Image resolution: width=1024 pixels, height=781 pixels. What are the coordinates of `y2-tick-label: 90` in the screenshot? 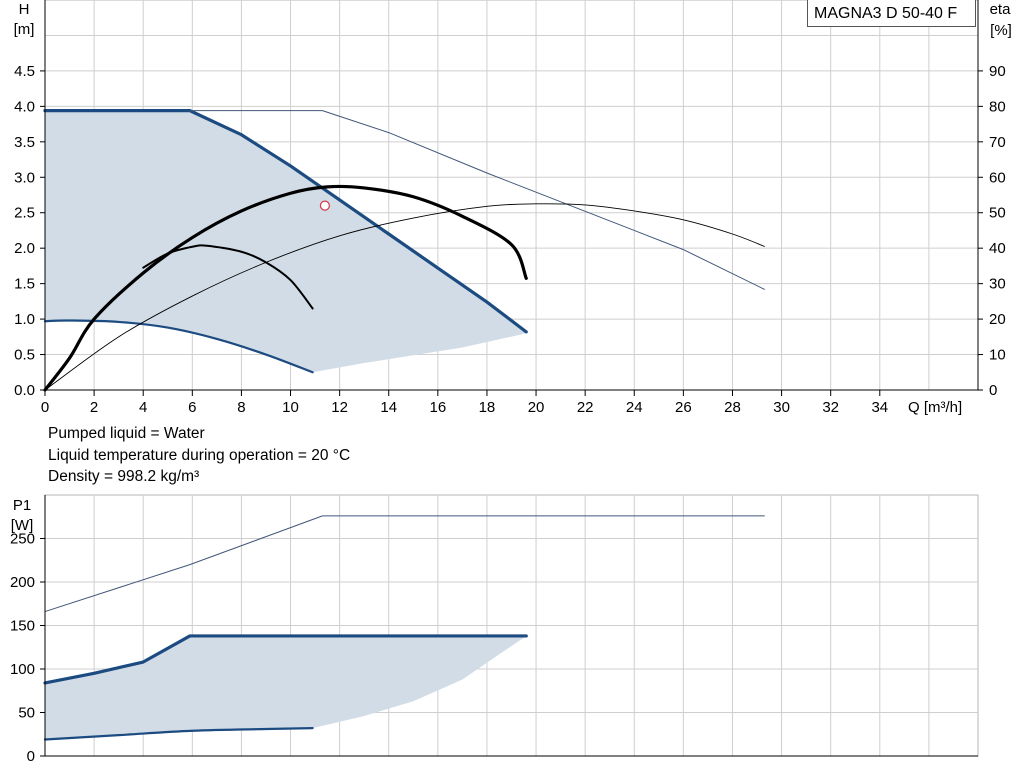 It's located at (997, 71).